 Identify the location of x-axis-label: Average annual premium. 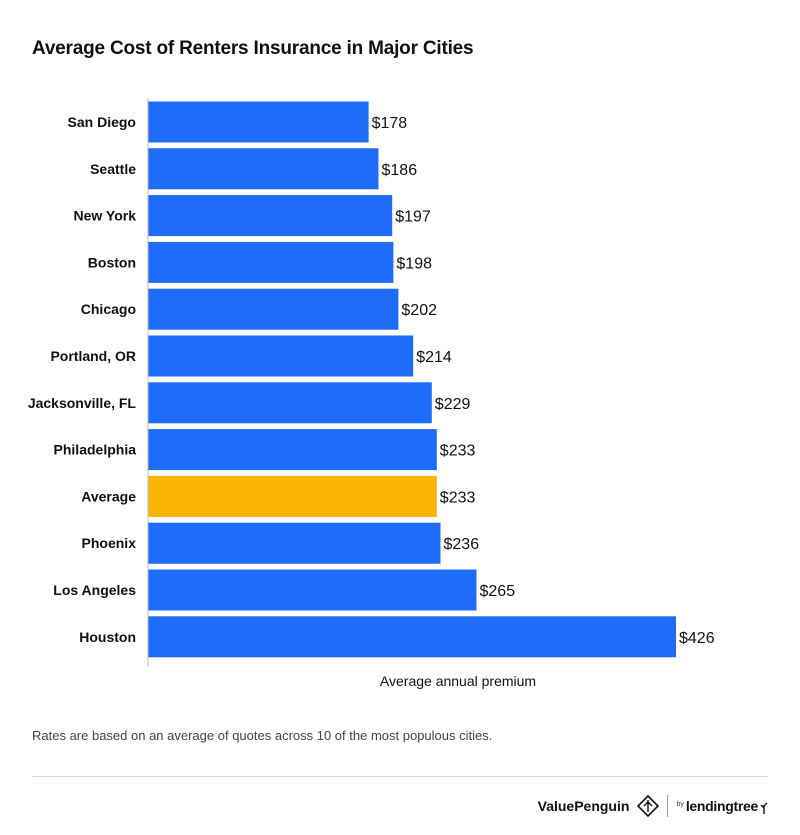
(458, 681).